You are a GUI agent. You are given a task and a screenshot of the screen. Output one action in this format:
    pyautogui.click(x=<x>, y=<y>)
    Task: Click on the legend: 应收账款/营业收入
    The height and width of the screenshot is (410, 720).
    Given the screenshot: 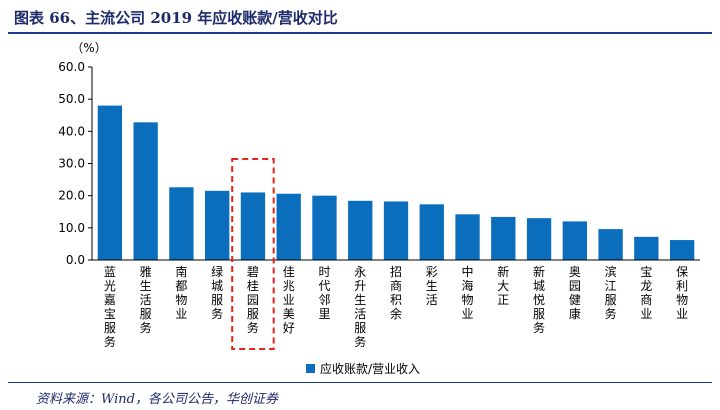 What is the action you would take?
    pyautogui.click(x=363, y=368)
    